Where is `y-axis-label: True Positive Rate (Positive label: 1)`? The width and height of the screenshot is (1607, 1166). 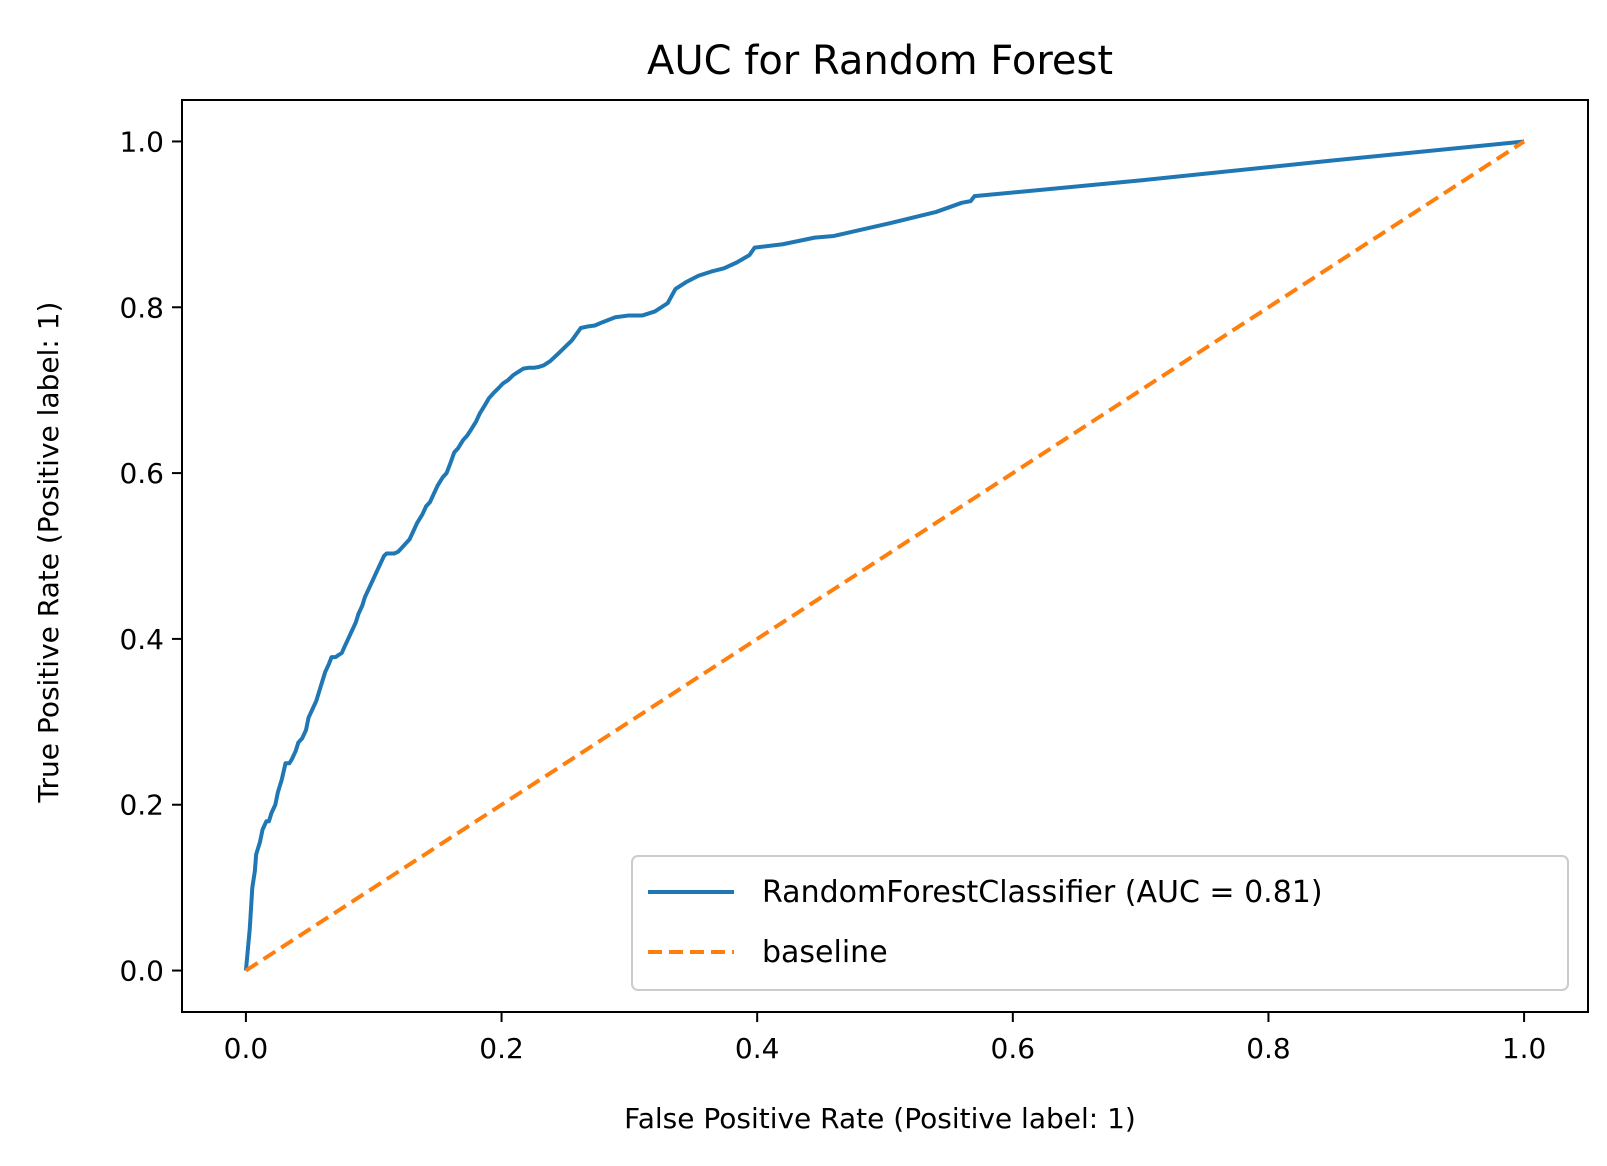 y-axis-label: True Positive Rate (Positive label: 1) is located at coordinates (48, 553).